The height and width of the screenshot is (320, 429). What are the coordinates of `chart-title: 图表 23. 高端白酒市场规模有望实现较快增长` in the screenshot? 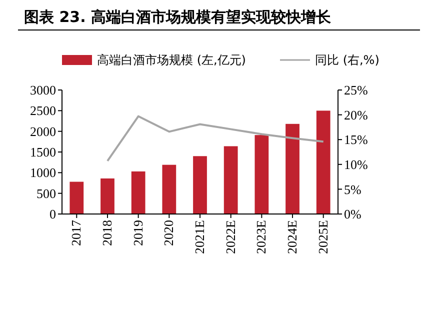 It's located at (178, 17).